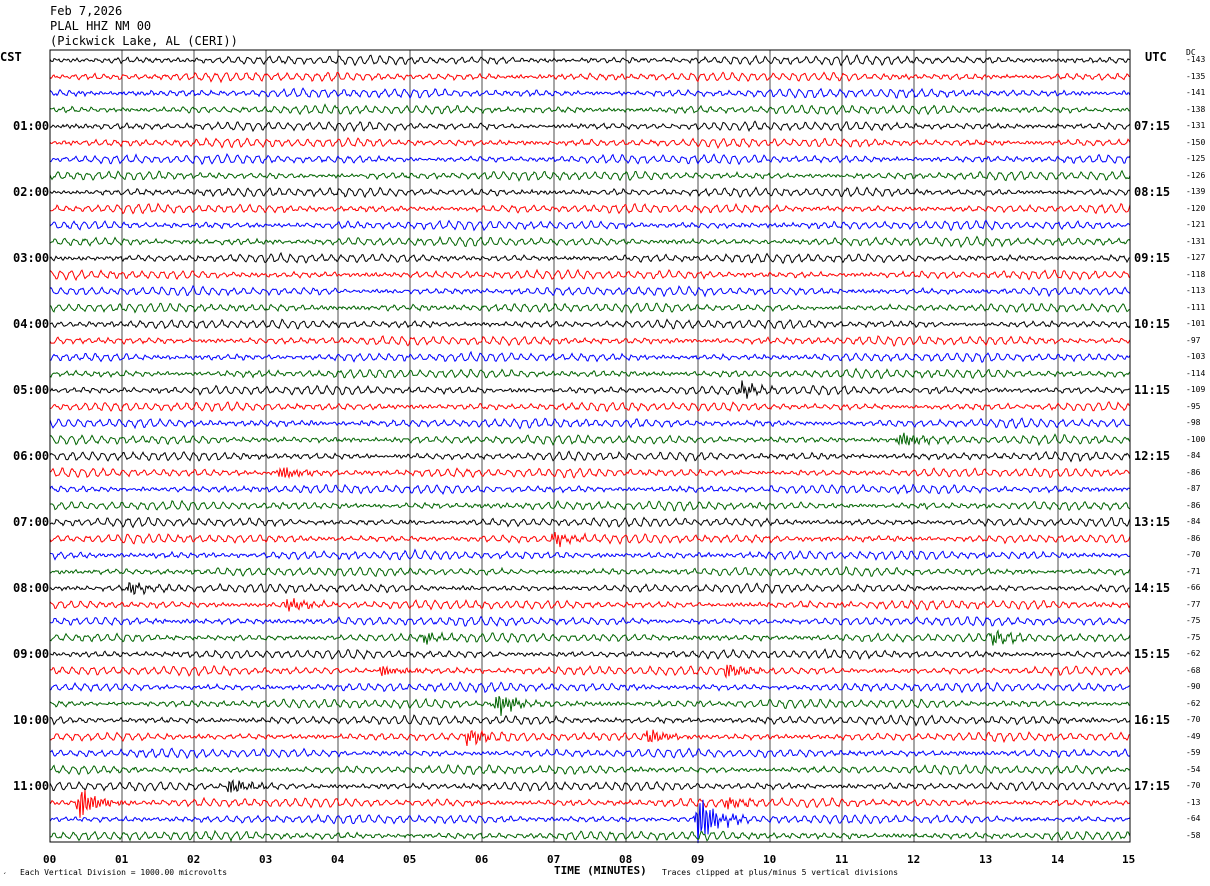 Image resolution: width=1210 pixels, height=886 pixels. I want to click on dc-offset-label: -59, so click(1193, 753).